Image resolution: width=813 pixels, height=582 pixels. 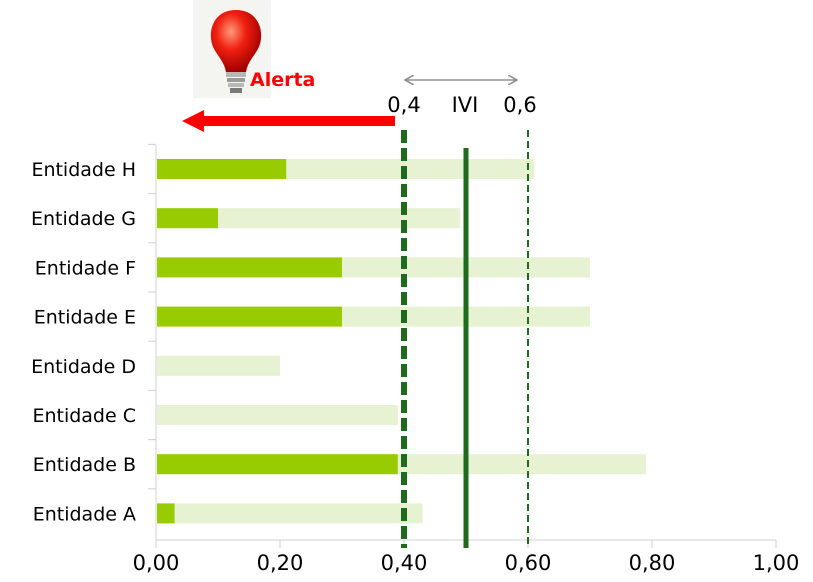 I want to click on category-label-3: Entidade E, so click(x=85, y=318).